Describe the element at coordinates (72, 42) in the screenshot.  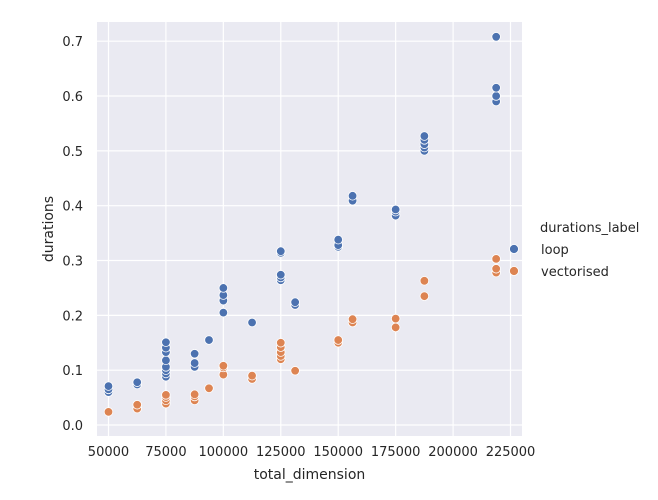
I see `y-tick-label: 0.7` at that location.